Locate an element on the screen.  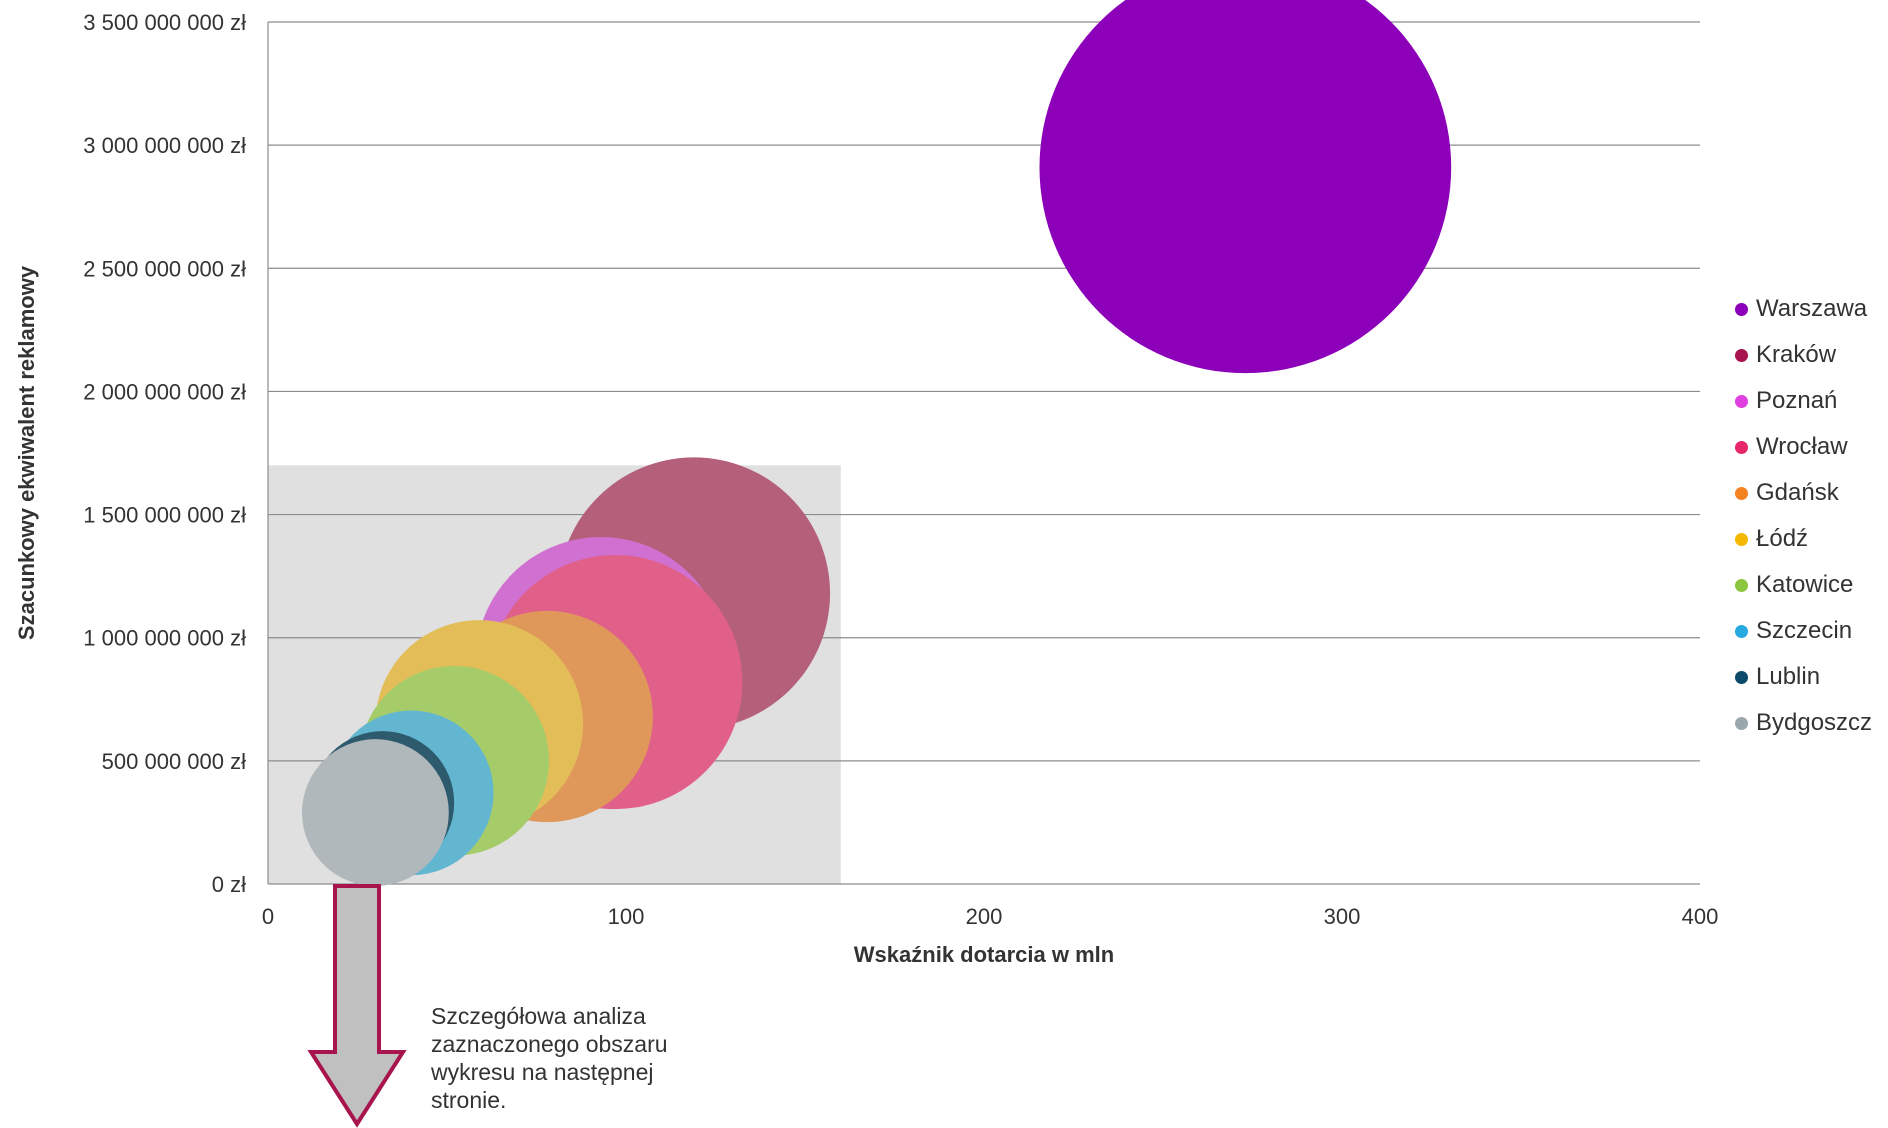
y-axis-title: Szacunkowy ekwiwalent reklamowy is located at coordinates (26, 452).